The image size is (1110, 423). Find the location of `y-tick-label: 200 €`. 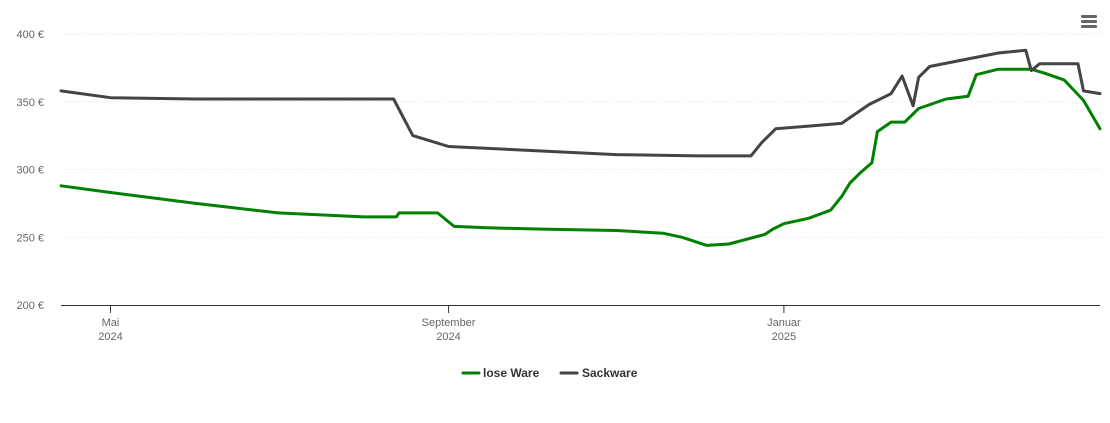

y-tick-label: 200 € is located at coordinates (30, 306).